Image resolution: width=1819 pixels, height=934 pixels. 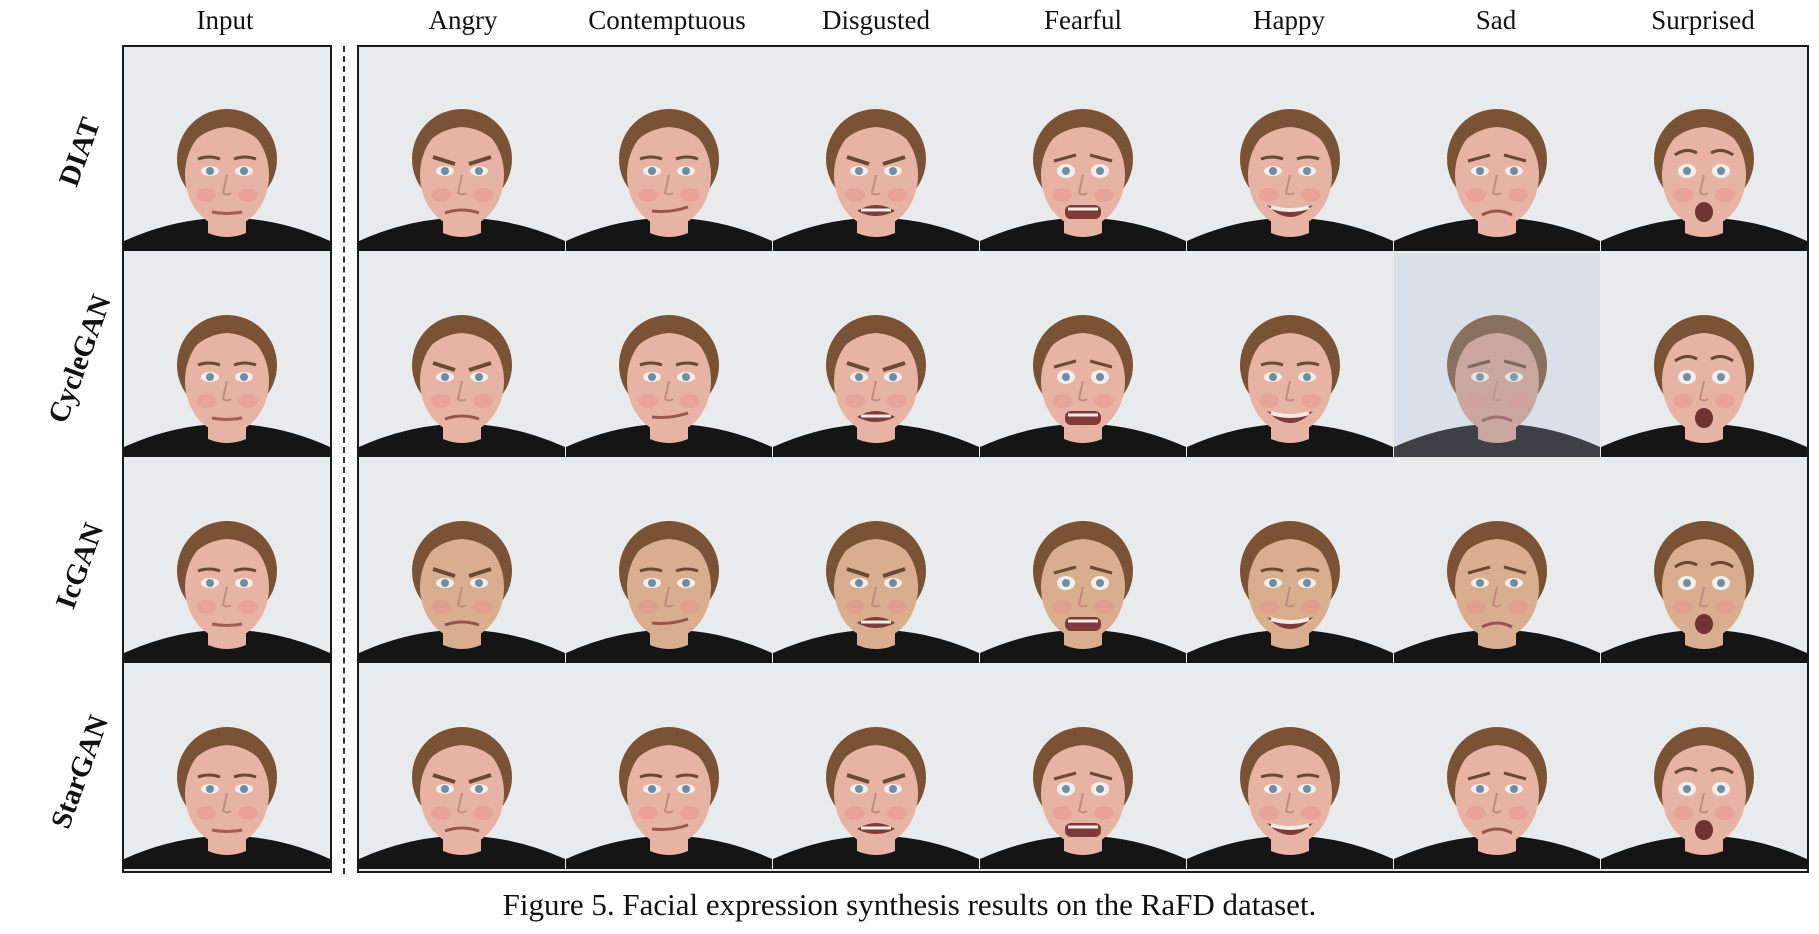 I want to click on row-label-diat: DIAT, so click(x=80, y=152).